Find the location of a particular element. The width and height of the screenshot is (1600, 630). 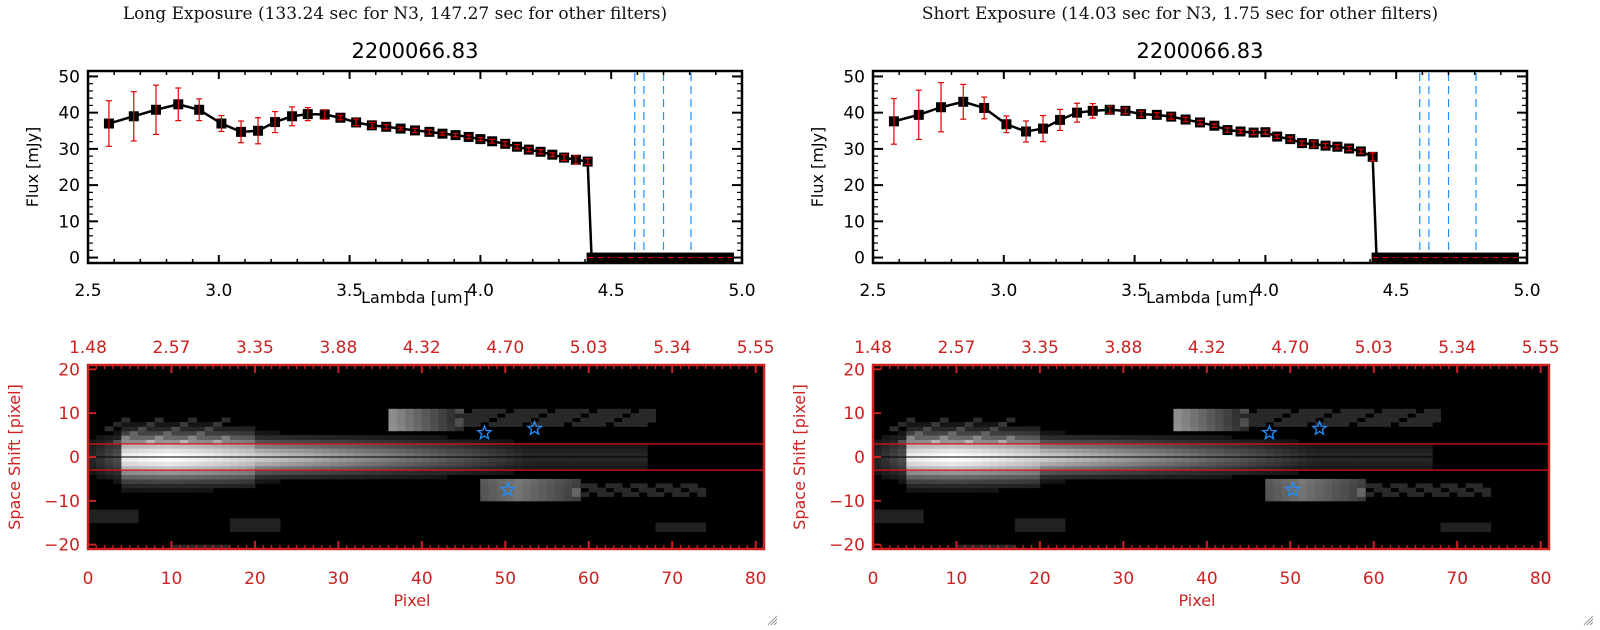

x-tick-label: 70 is located at coordinates (672, 579).